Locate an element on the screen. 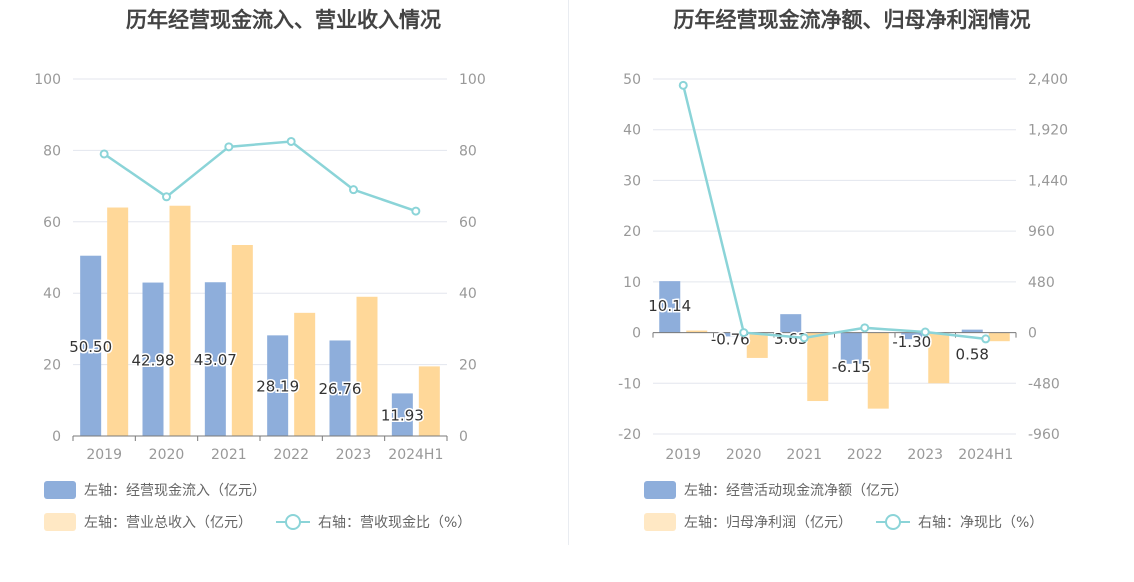 The height and width of the screenshot is (582, 1134). y-right-tick-label: -960 is located at coordinates (1044, 435).